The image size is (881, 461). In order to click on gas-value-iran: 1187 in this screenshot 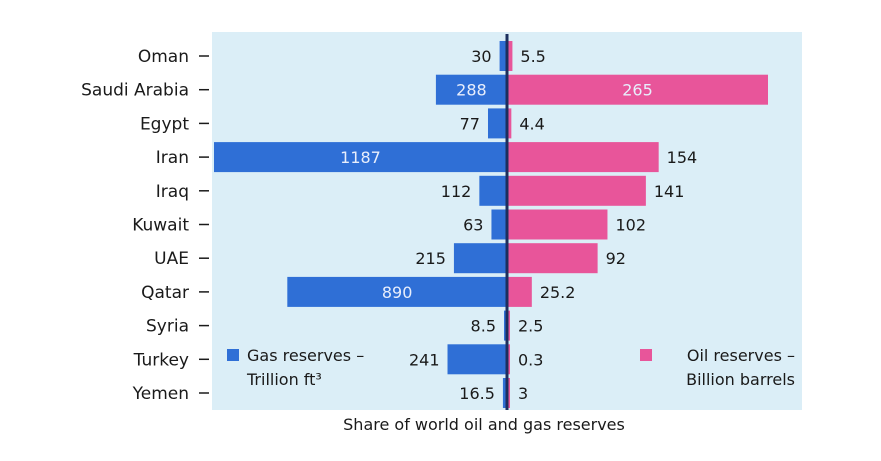, I will do `click(360, 157)`.